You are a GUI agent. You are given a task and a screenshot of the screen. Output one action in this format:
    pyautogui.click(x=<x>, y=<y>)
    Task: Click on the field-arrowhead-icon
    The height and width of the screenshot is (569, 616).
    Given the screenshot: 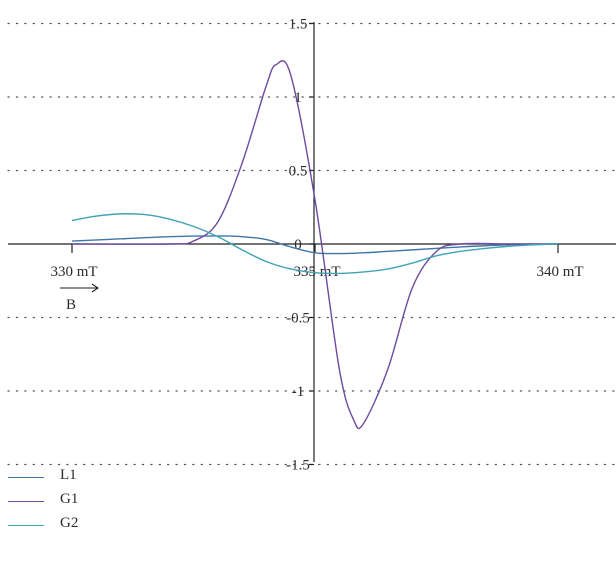 What is the action you would take?
    pyautogui.click(x=95, y=288)
    